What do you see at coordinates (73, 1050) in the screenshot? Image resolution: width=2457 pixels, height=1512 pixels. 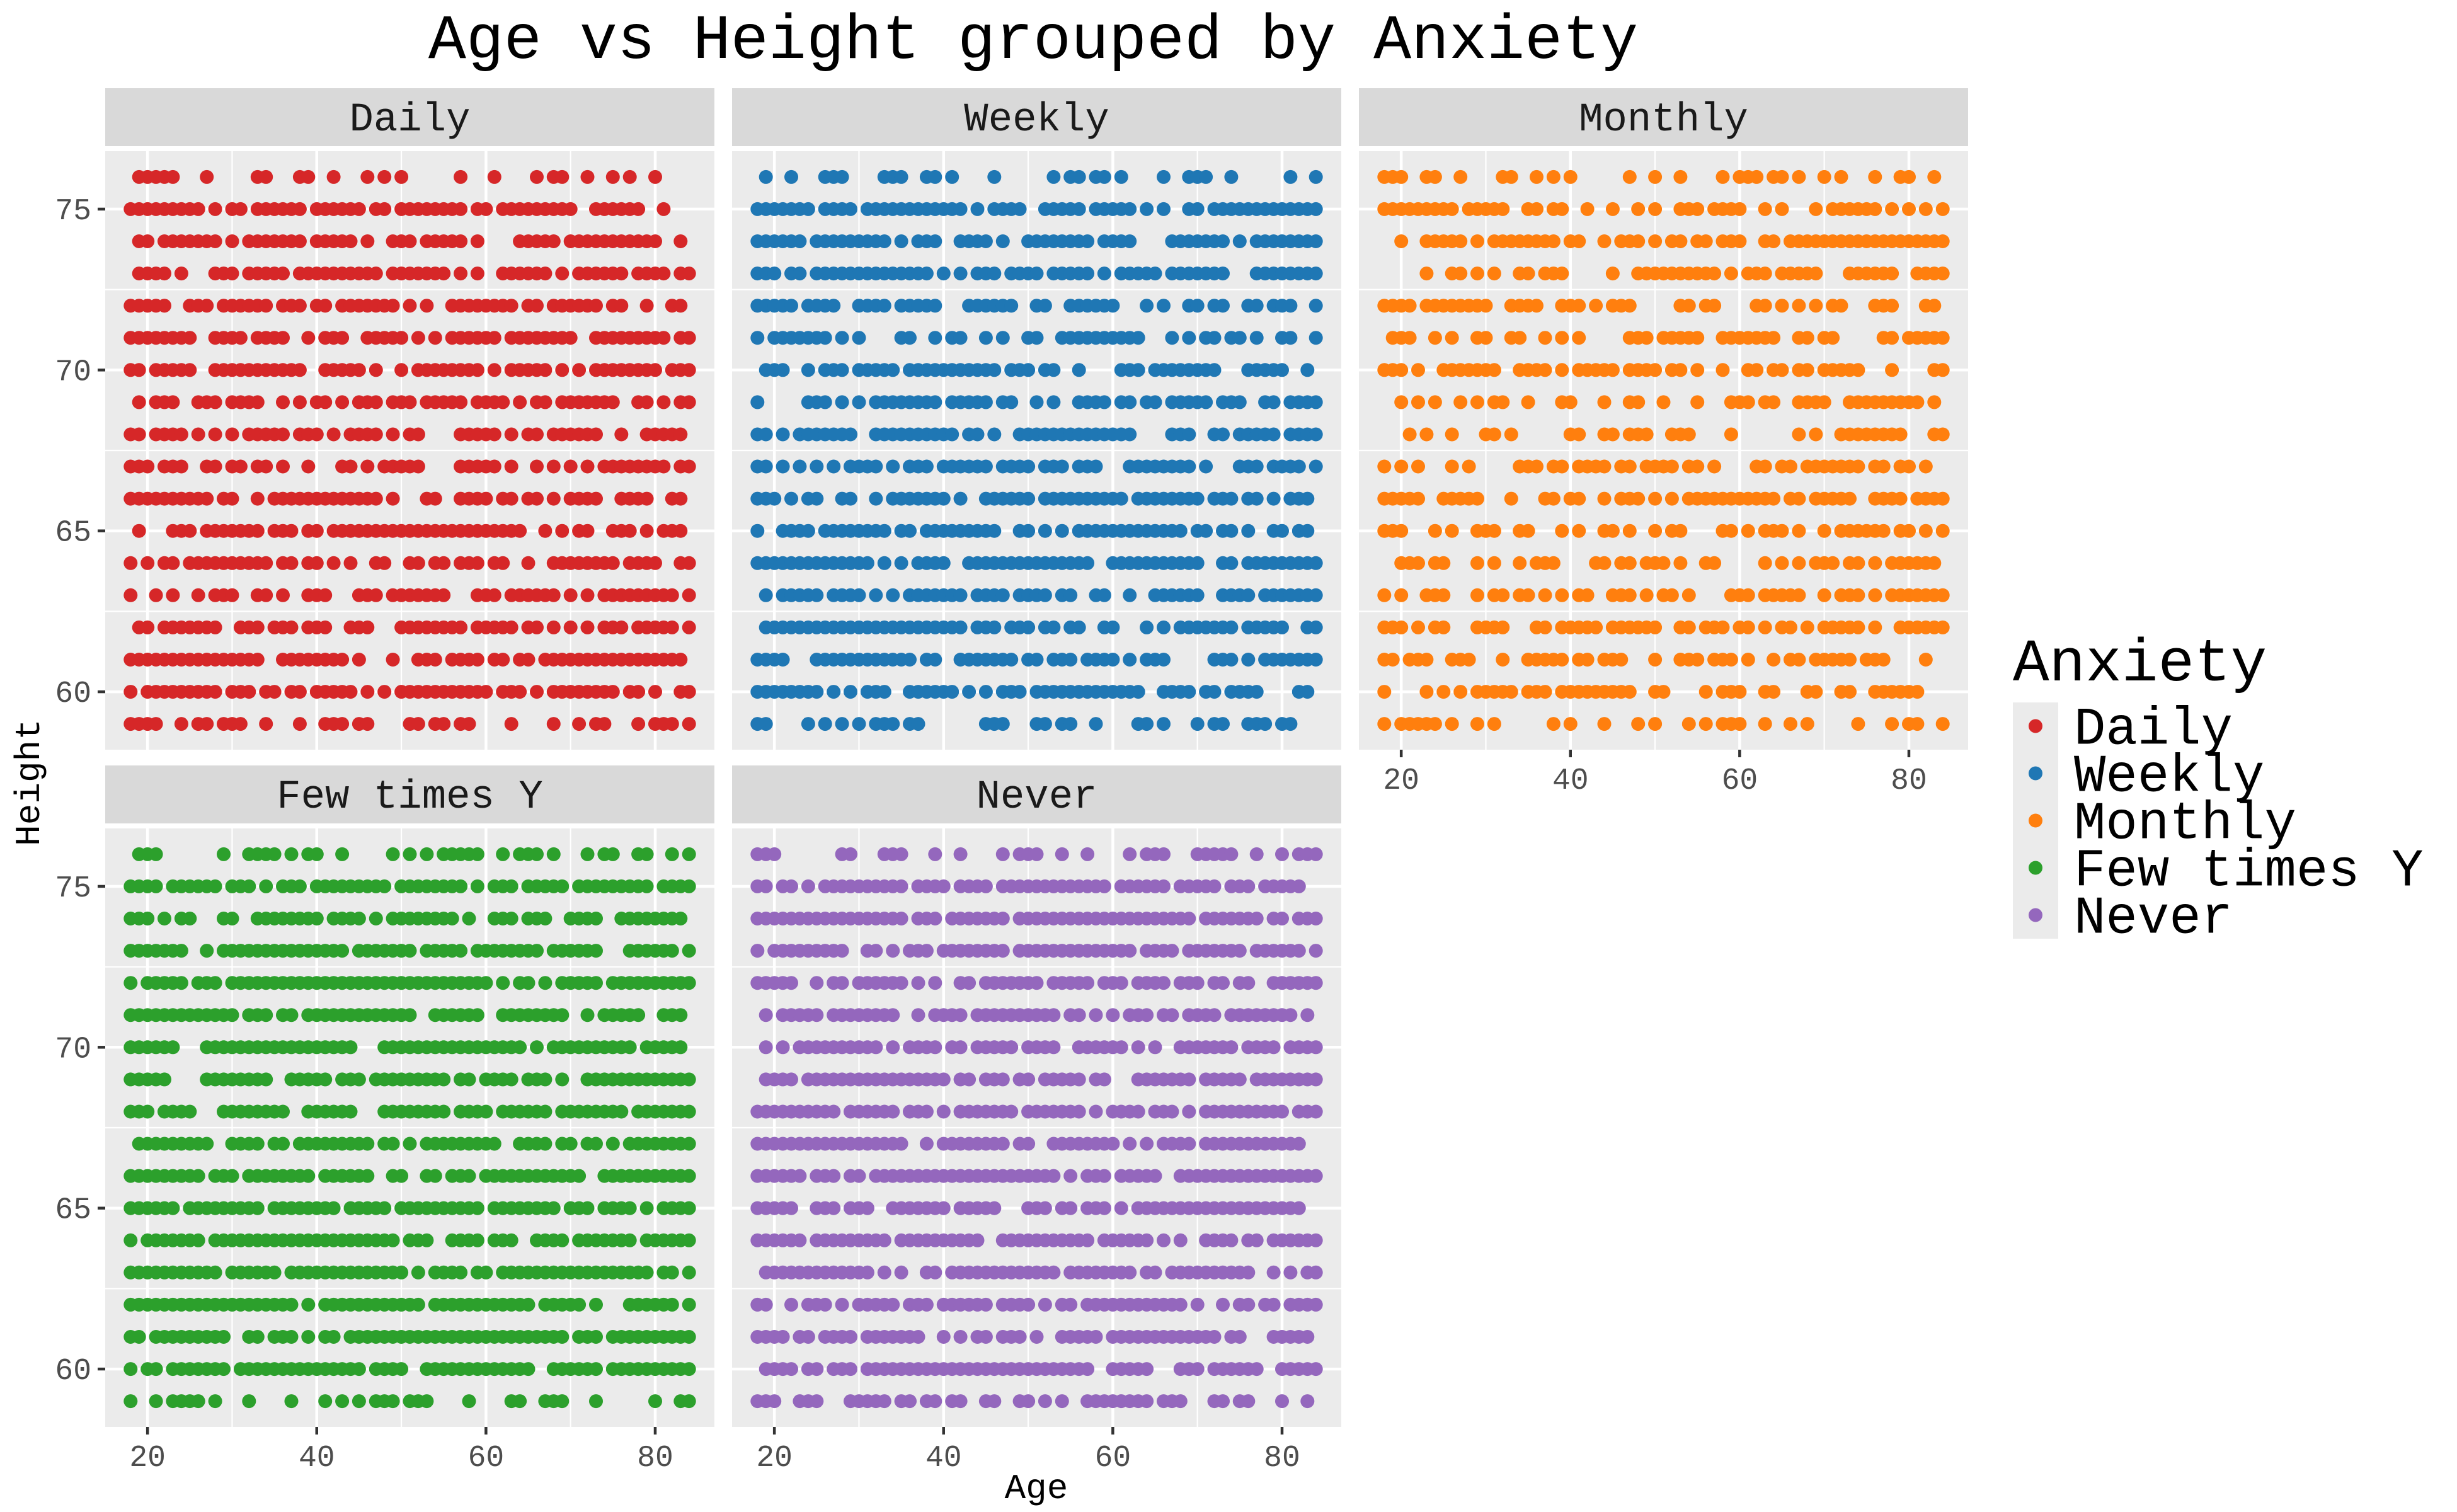 I see `y-tick-label: 70` at bounding box center [73, 1050].